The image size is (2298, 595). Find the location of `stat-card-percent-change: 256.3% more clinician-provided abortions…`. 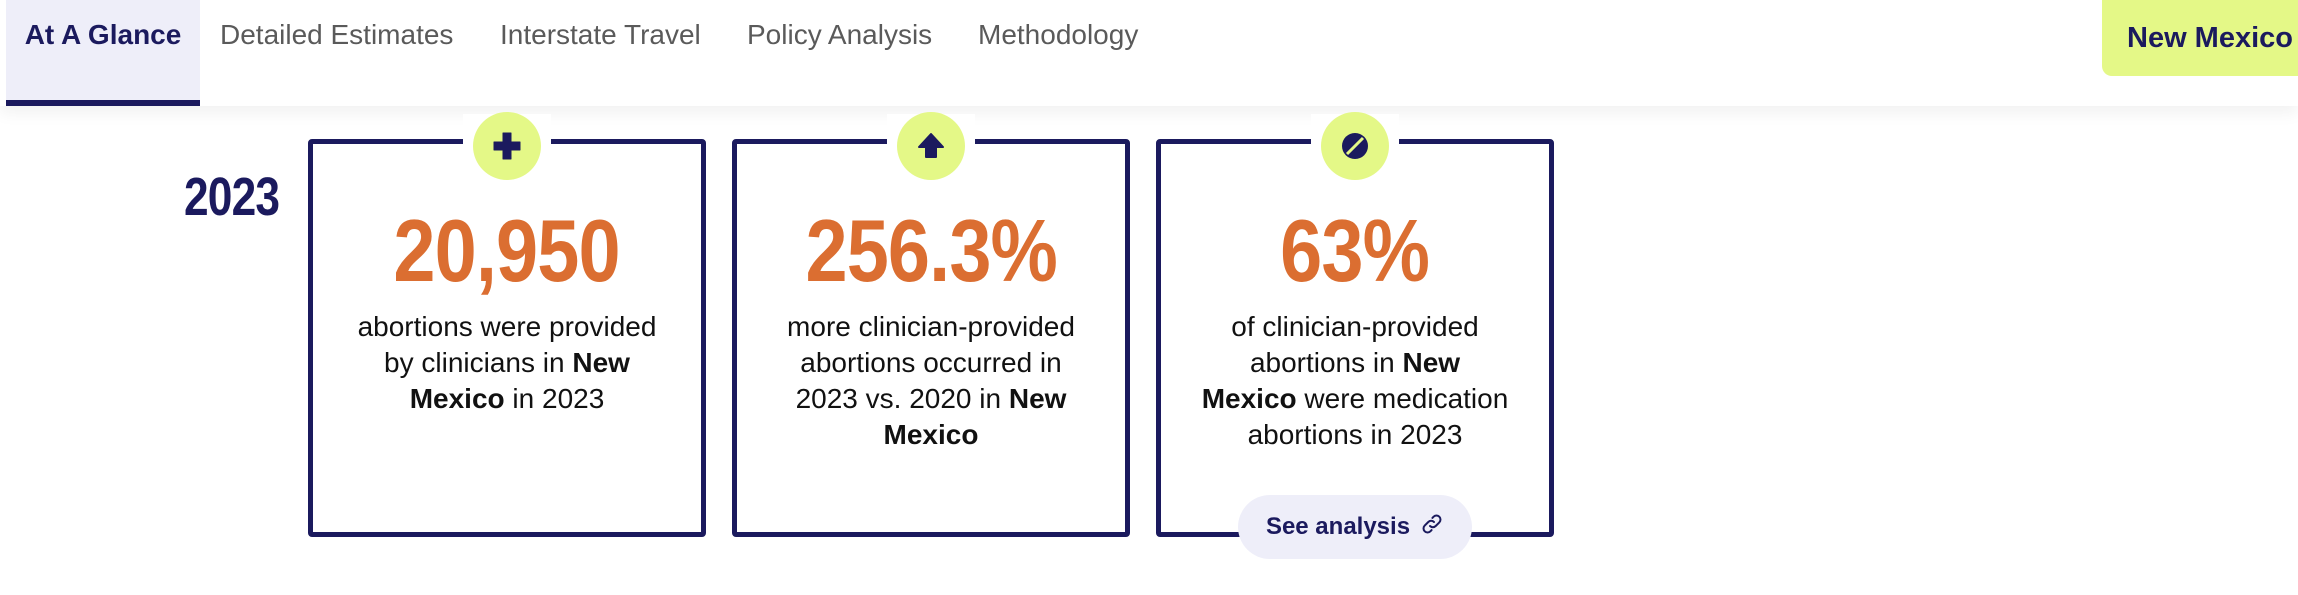

stat-card-percent-change: 256.3% more clinician-provided abortions… is located at coordinates (931, 324).